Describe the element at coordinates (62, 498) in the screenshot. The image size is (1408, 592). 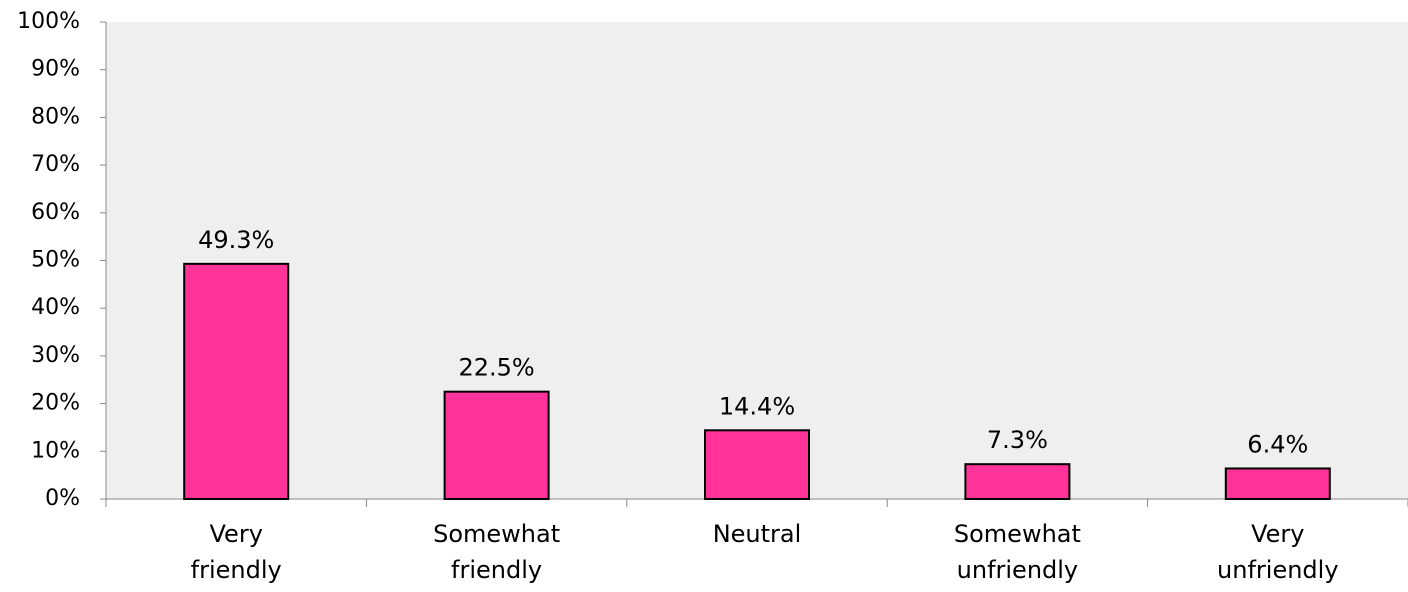
I see `y-tick-label: 0%` at that location.